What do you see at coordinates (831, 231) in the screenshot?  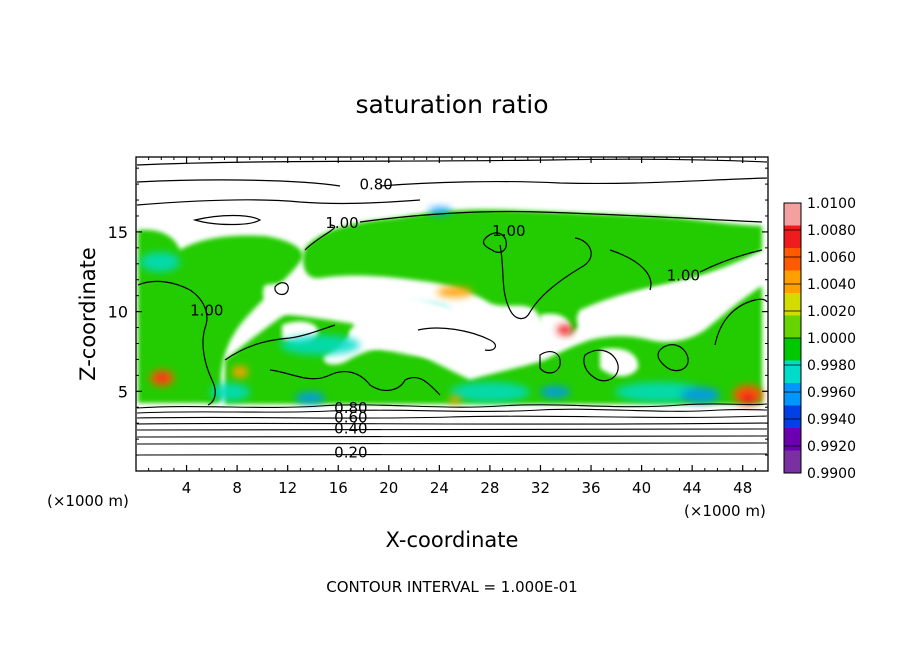 I see `colorbar-label: 1.0080` at bounding box center [831, 231].